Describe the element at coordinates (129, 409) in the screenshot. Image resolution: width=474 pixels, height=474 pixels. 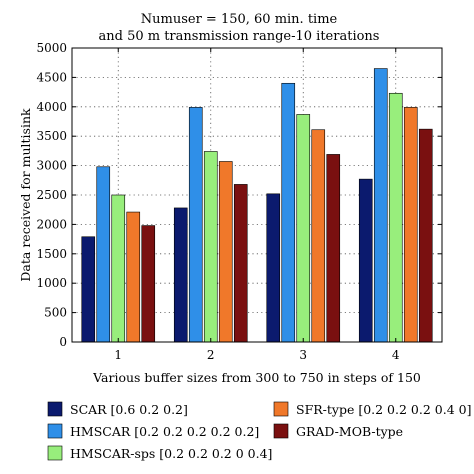
I see `legend-entry-label: SCAR [0.6 0.2 0.2]` at that location.